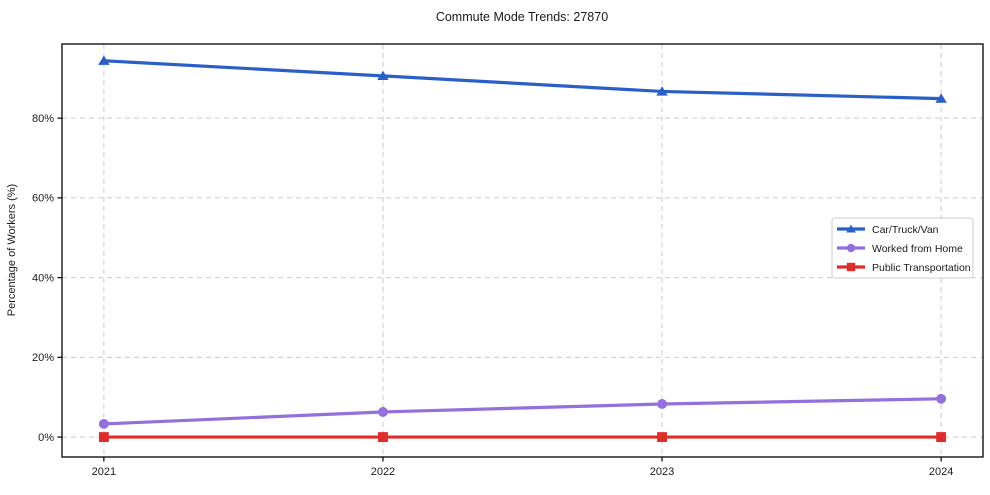 This screenshot has height=495, width=990. What do you see at coordinates (522, 411) in the screenshot?
I see `series-line-worked-from-home` at bounding box center [522, 411].